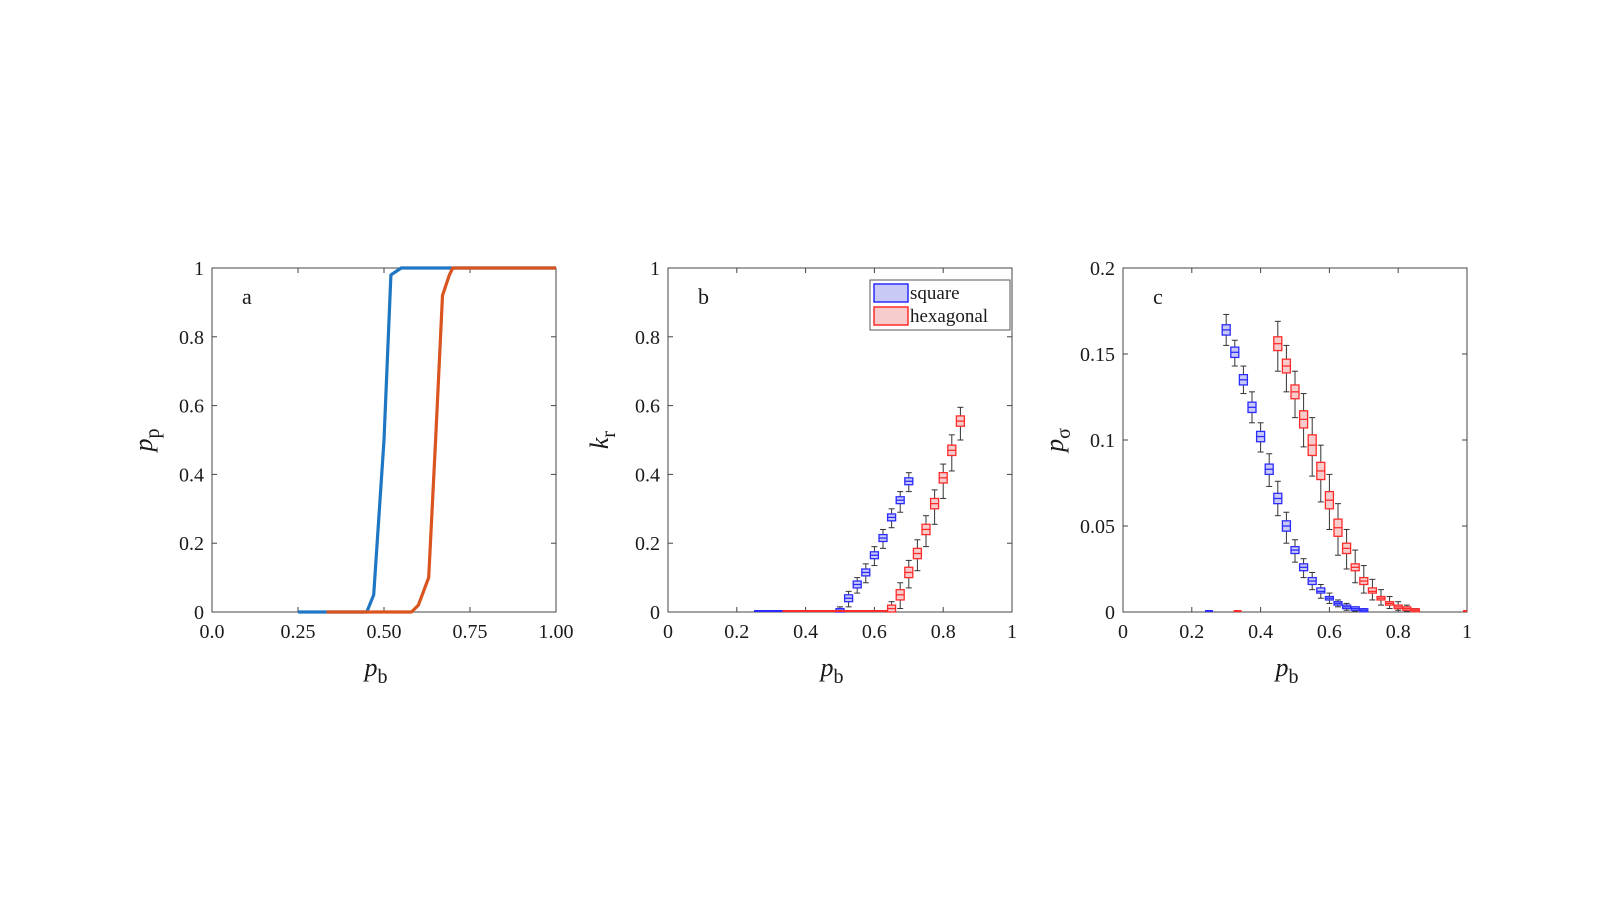  Describe the element at coordinates (153, 434) in the screenshot. I see `y-axis-label-sub: p` at that location.